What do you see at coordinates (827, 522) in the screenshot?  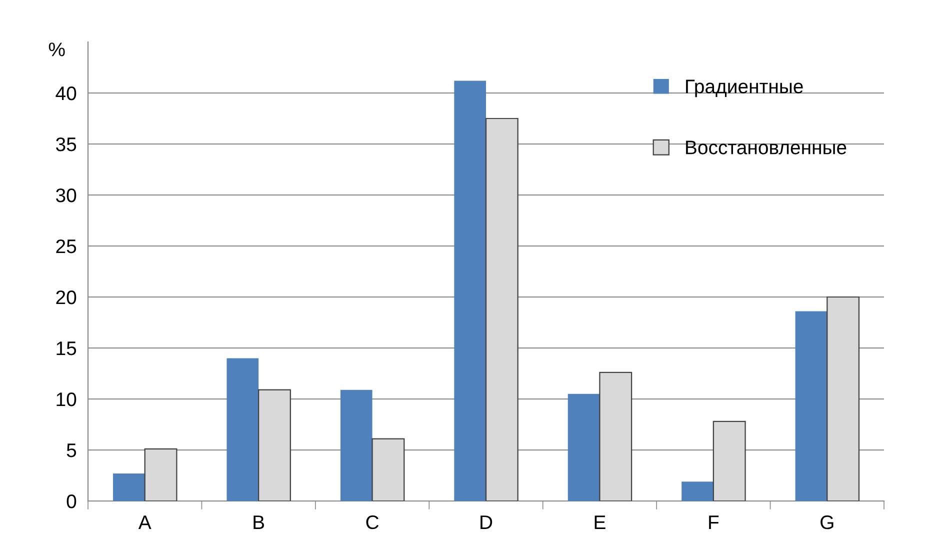 I see `x-tick-label: G` at bounding box center [827, 522].